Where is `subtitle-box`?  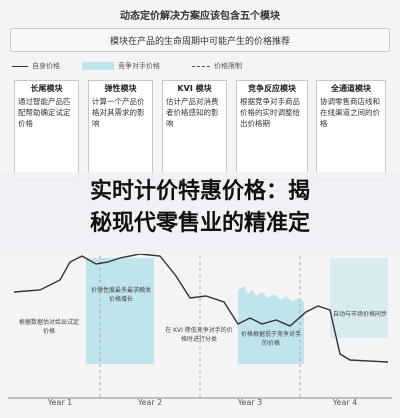
subtitle-box is located at coordinates (200, 40).